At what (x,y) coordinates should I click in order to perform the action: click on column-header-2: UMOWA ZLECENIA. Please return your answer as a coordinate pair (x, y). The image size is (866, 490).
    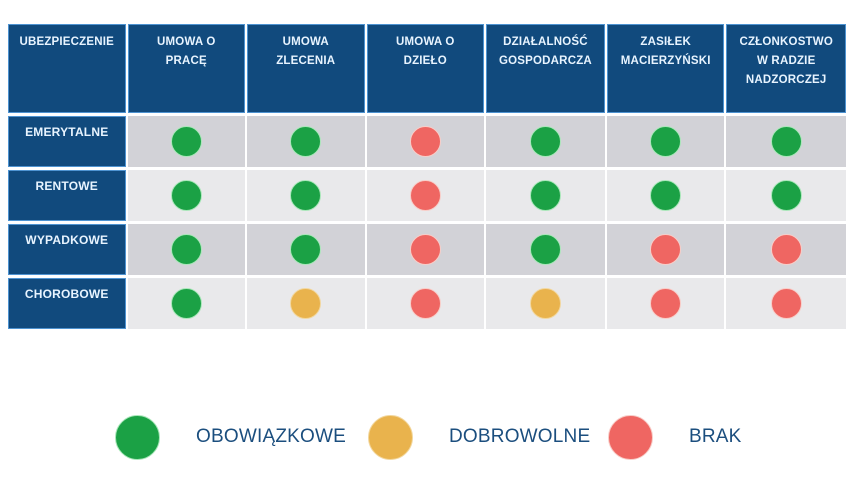
    Looking at the image, I should click on (306, 68).